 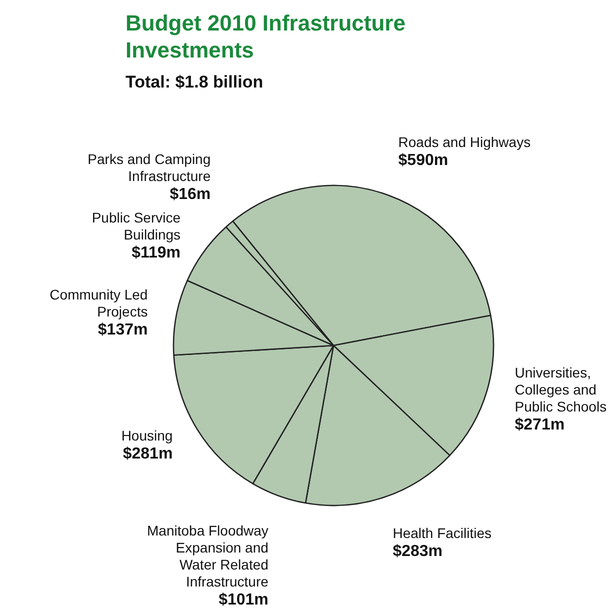 What do you see at coordinates (99, 303) in the screenshot?
I see `slice-label: Community Led Projects` at bounding box center [99, 303].